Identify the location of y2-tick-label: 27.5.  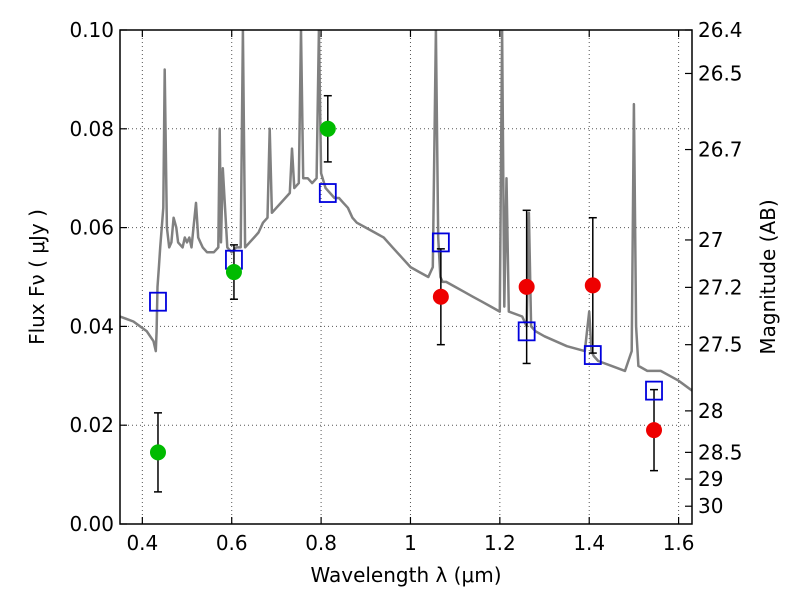
(720, 345).